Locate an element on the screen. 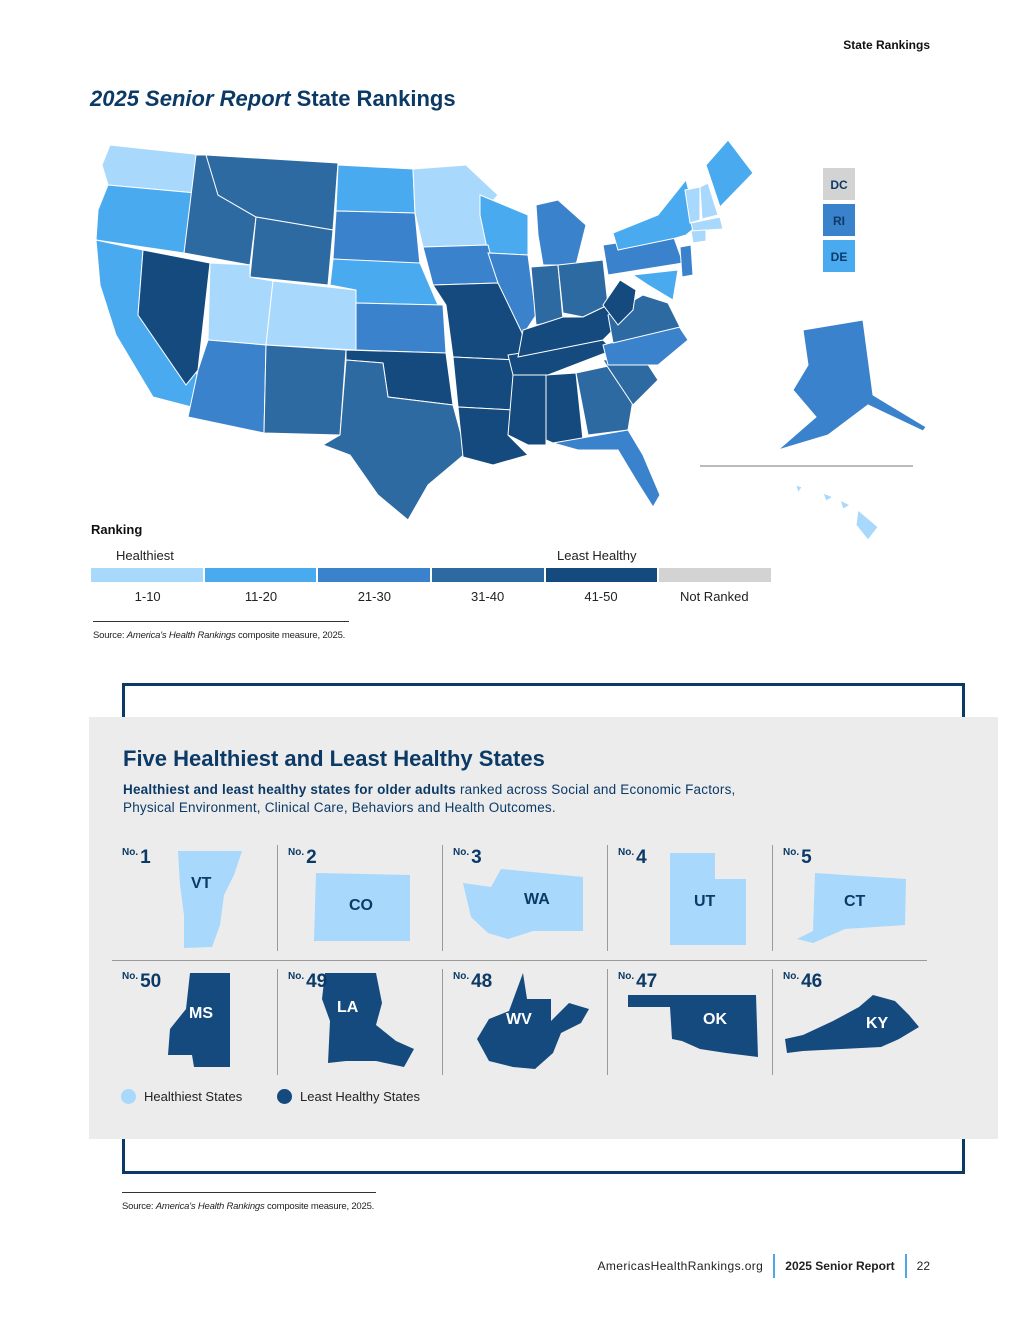 This screenshot has height=1320, width=1020. rank-label: No. 48 is located at coordinates (473, 981).